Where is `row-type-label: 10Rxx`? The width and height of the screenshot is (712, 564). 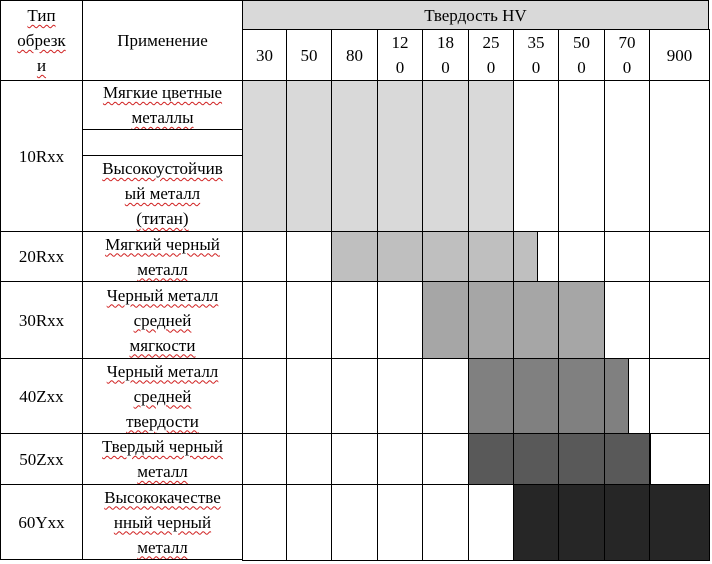 row-type-label: 10Rxx is located at coordinates (41, 156).